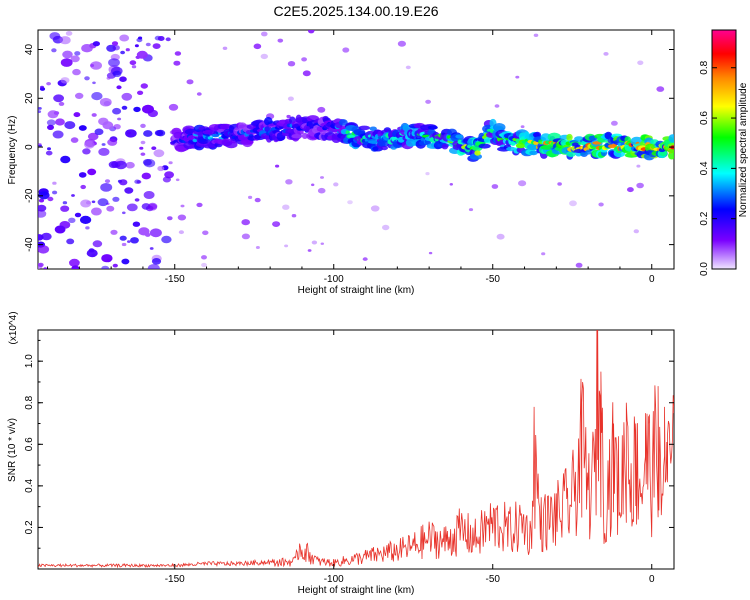 Image resolution: width=750 pixels, height=600 pixels. I want to click on snr-ylabel: SNR (10 * v/v), so click(12, 450).